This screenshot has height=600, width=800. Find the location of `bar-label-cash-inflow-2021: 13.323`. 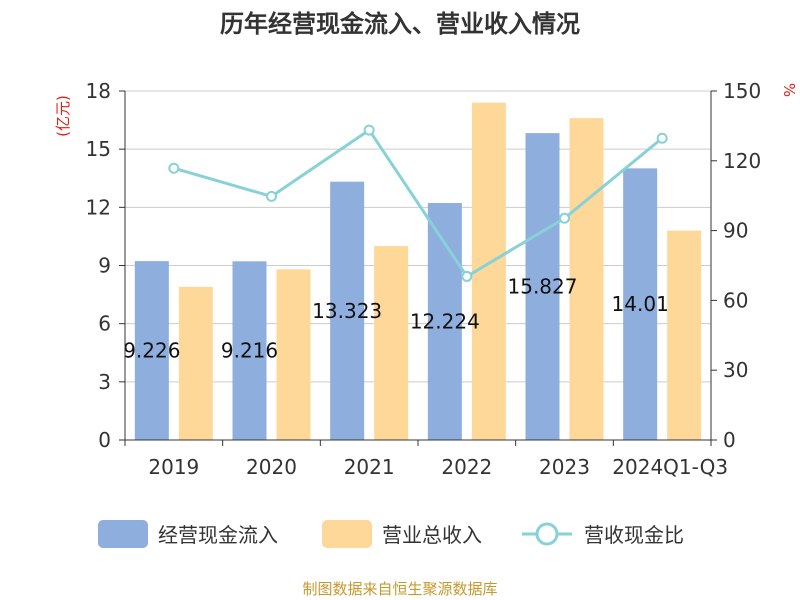

bar-label-cash-inflow-2021: 13.323 is located at coordinates (347, 311).